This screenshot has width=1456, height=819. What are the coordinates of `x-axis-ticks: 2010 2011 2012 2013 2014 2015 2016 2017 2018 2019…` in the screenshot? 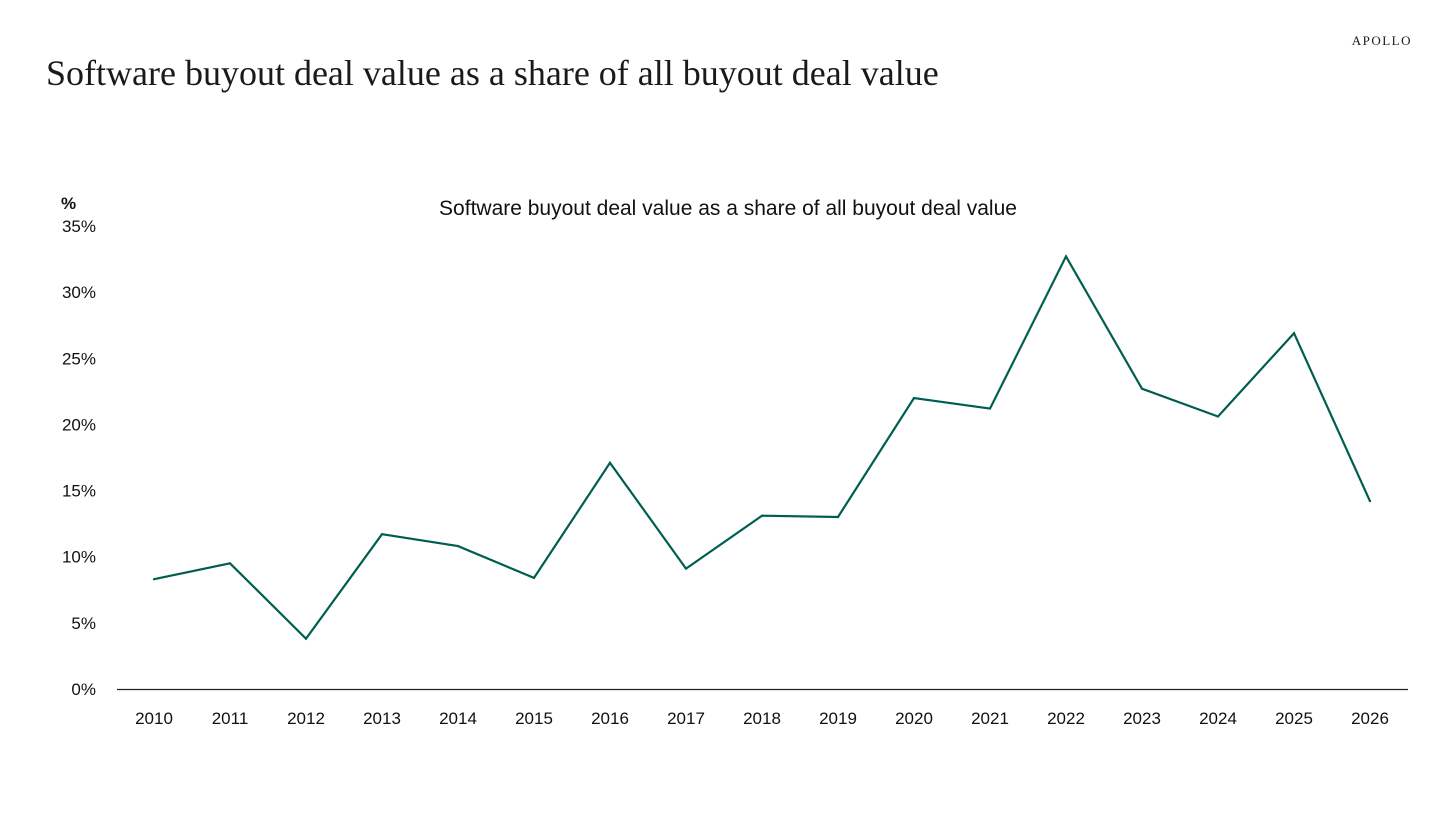 It's located at (762, 718).